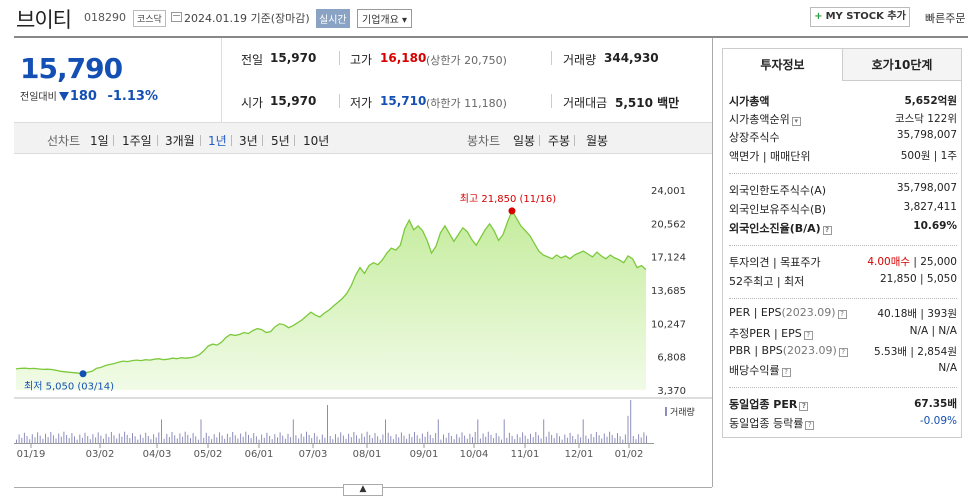 The height and width of the screenshot is (500, 968). I want to click on tab-period-5y: 5년, so click(280, 141).